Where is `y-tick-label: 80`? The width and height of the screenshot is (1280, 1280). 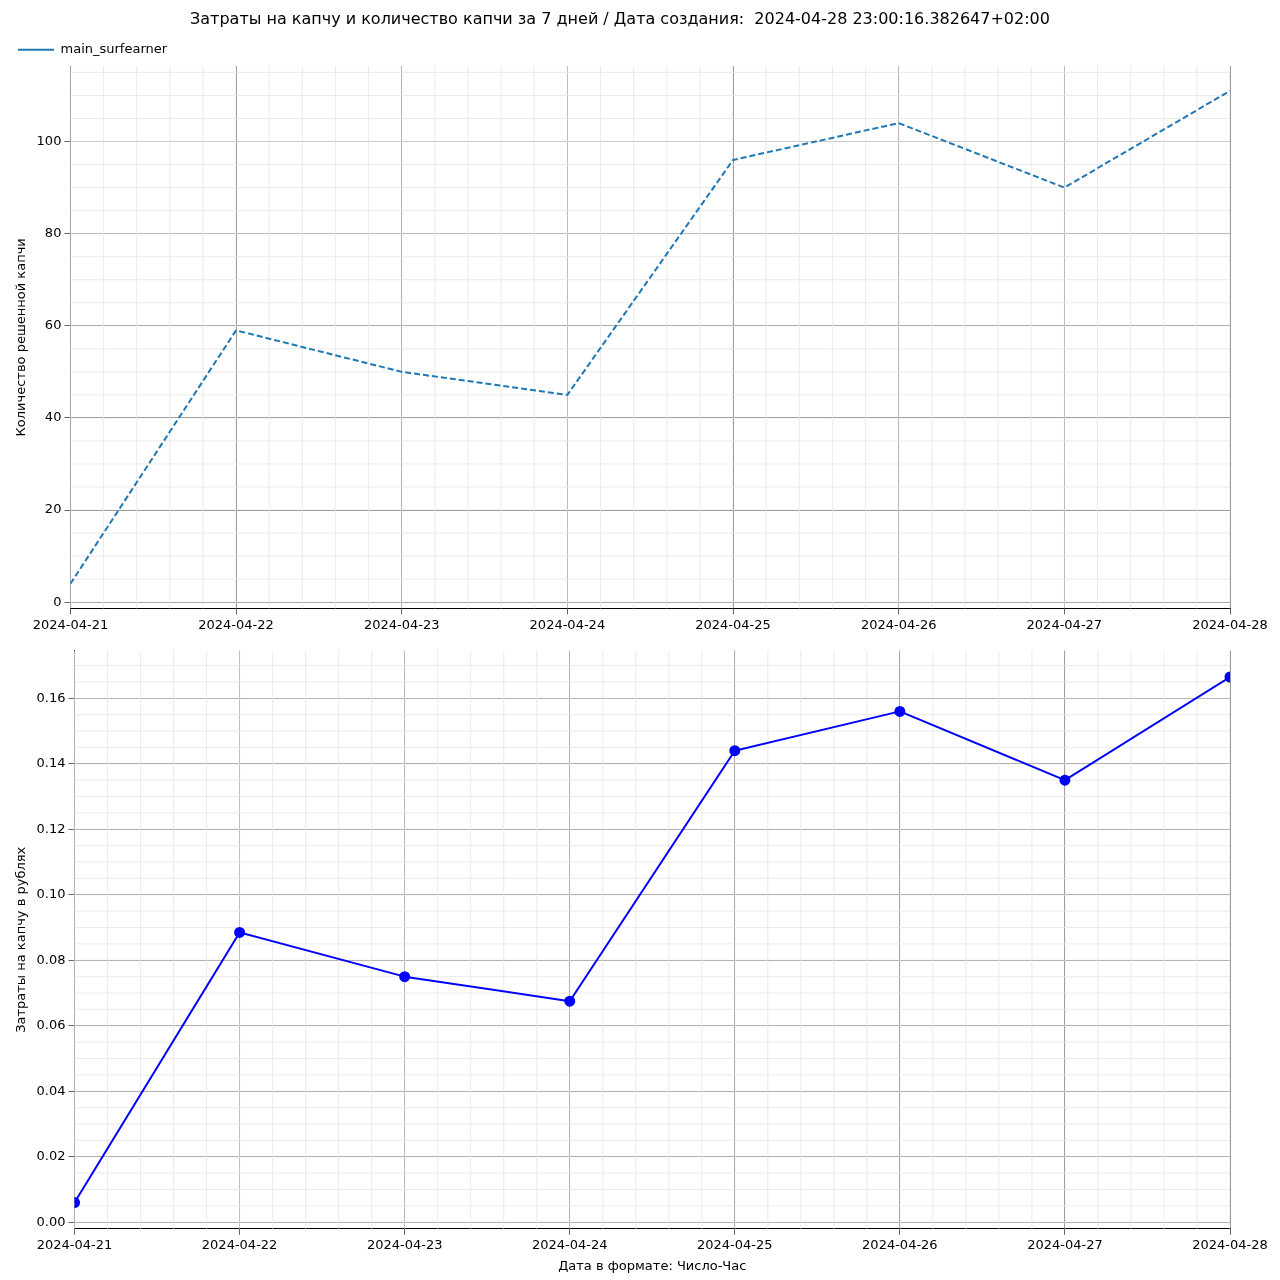 y-tick-label: 80 is located at coordinates (53, 233).